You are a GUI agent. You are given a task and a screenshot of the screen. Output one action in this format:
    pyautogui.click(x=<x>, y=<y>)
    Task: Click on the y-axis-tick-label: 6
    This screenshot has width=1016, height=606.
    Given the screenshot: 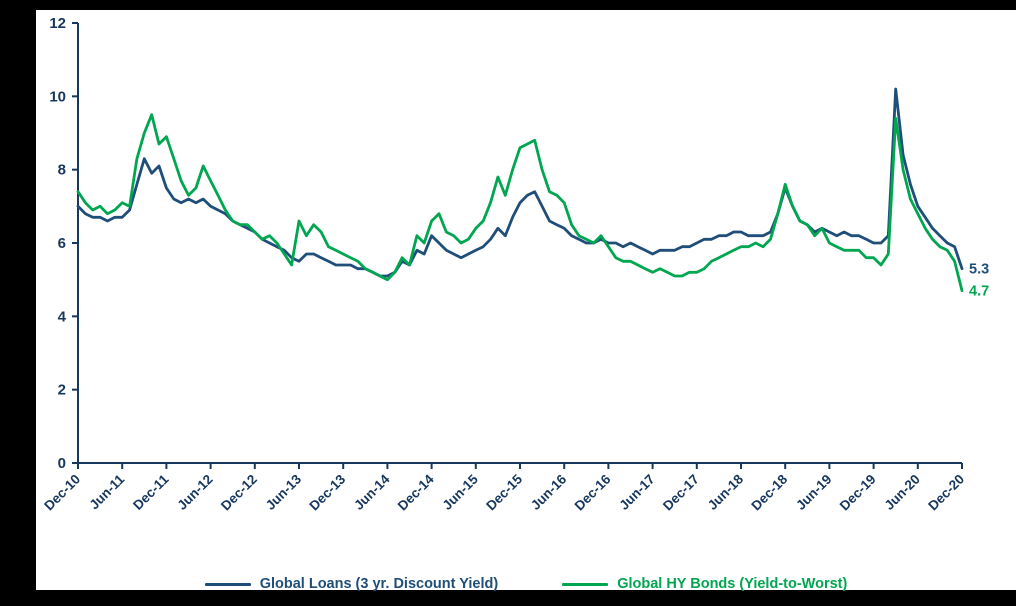 What is the action you would take?
    pyautogui.click(x=62, y=243)
    